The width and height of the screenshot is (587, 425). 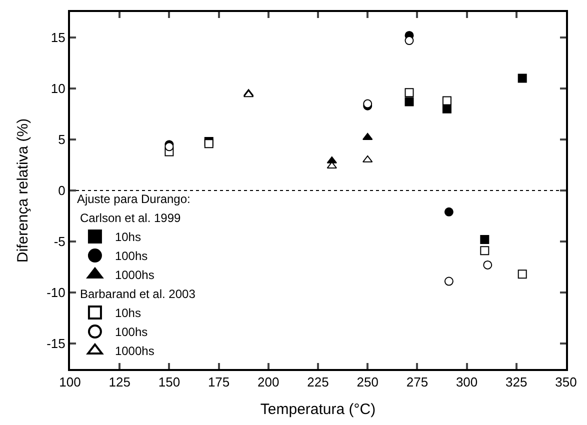 I want to click on x-axis-title: Temperatura (°C), so click(x=318, y=409).